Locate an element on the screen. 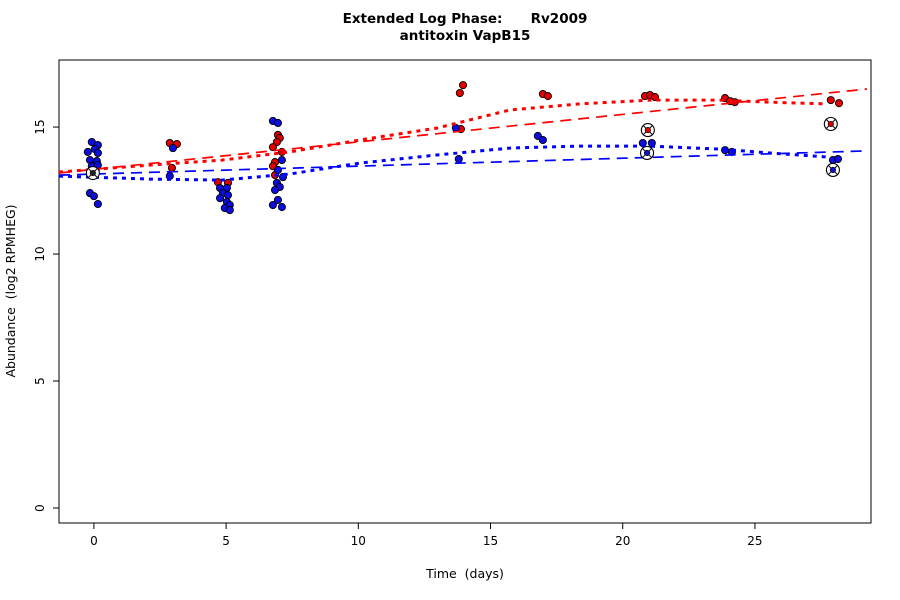 The width and height of the screenshot is (900, 600). y-tick-label: 0 is located at coordinates (40, 508).